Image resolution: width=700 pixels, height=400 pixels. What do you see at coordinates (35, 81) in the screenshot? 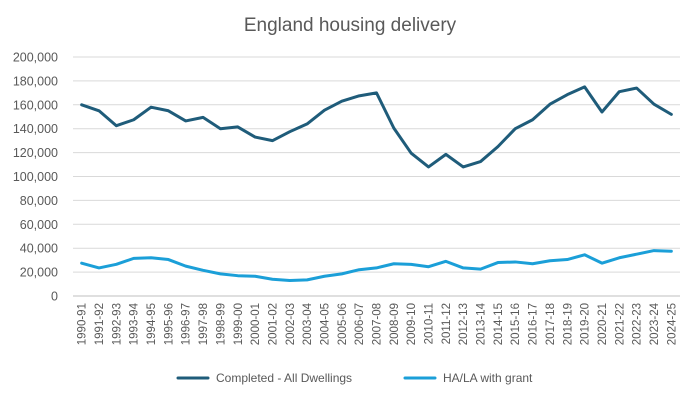
I see `y-tick-label: 180,000` at bounding box center [35, 81].